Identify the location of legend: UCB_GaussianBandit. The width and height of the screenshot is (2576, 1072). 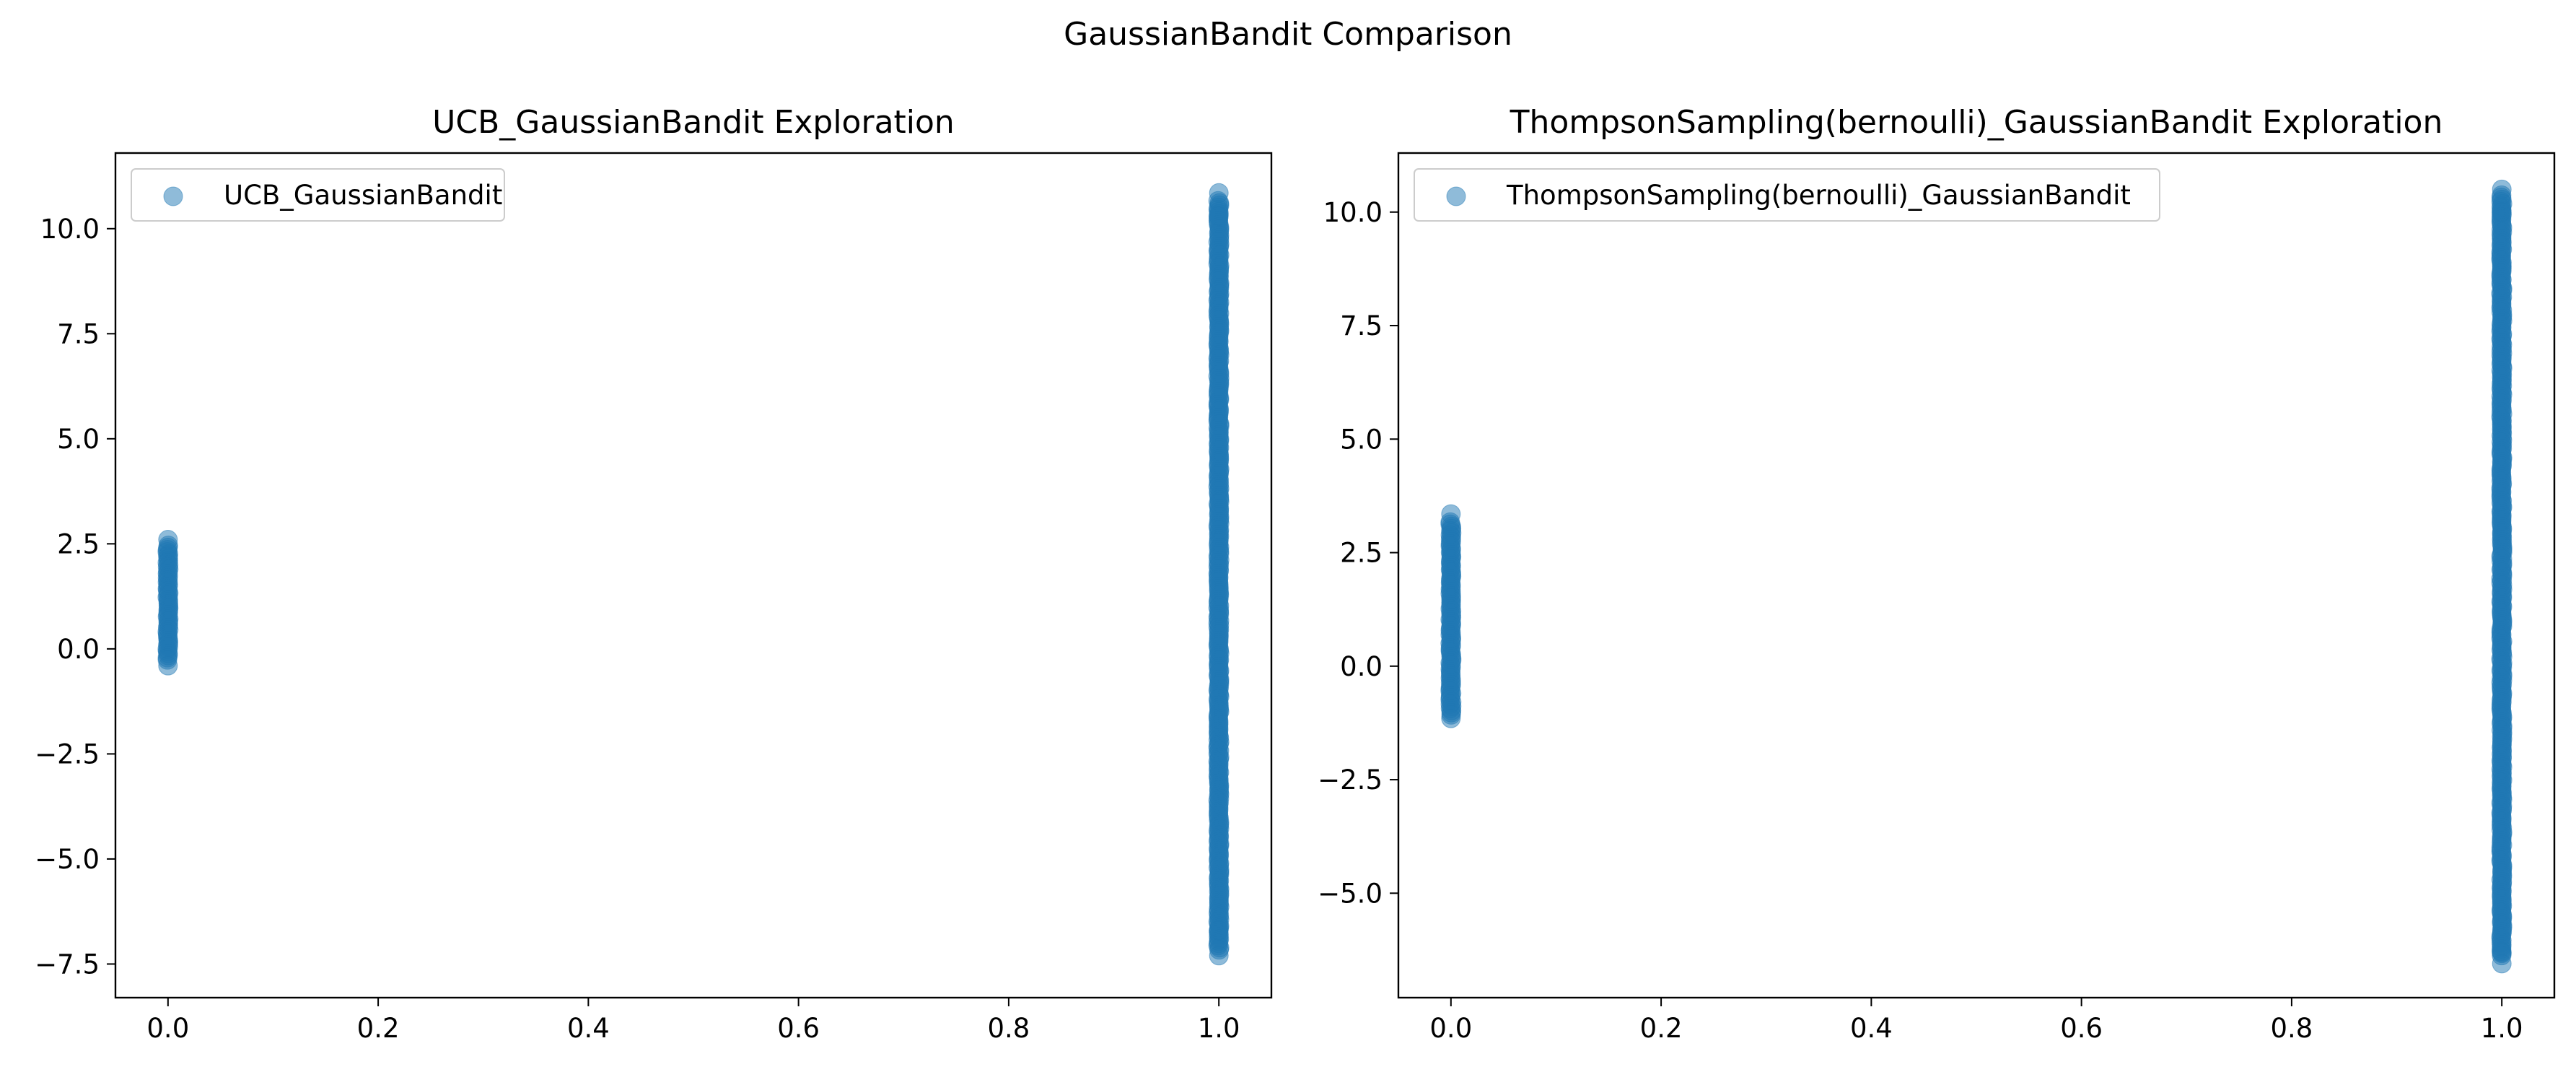
(318, 195).